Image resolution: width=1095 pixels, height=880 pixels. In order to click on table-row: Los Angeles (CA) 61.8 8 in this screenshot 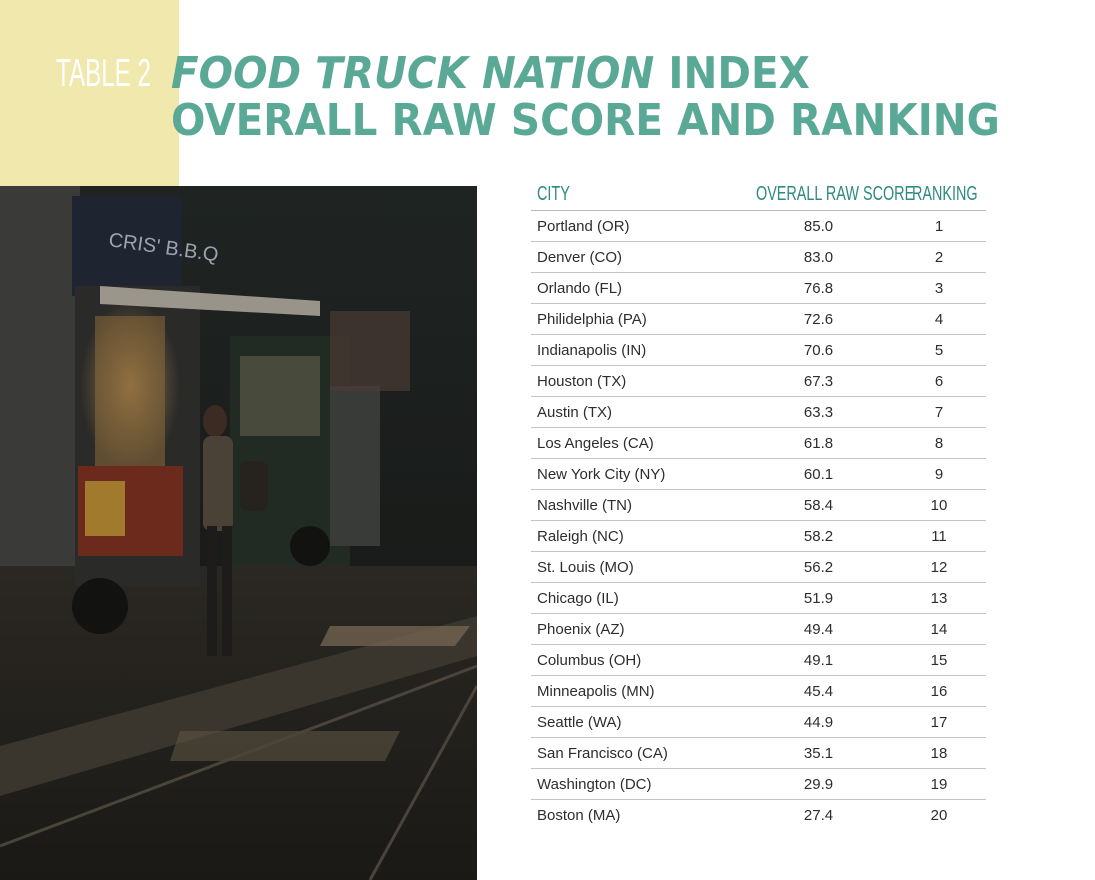, I will do `click(758, 443)`.